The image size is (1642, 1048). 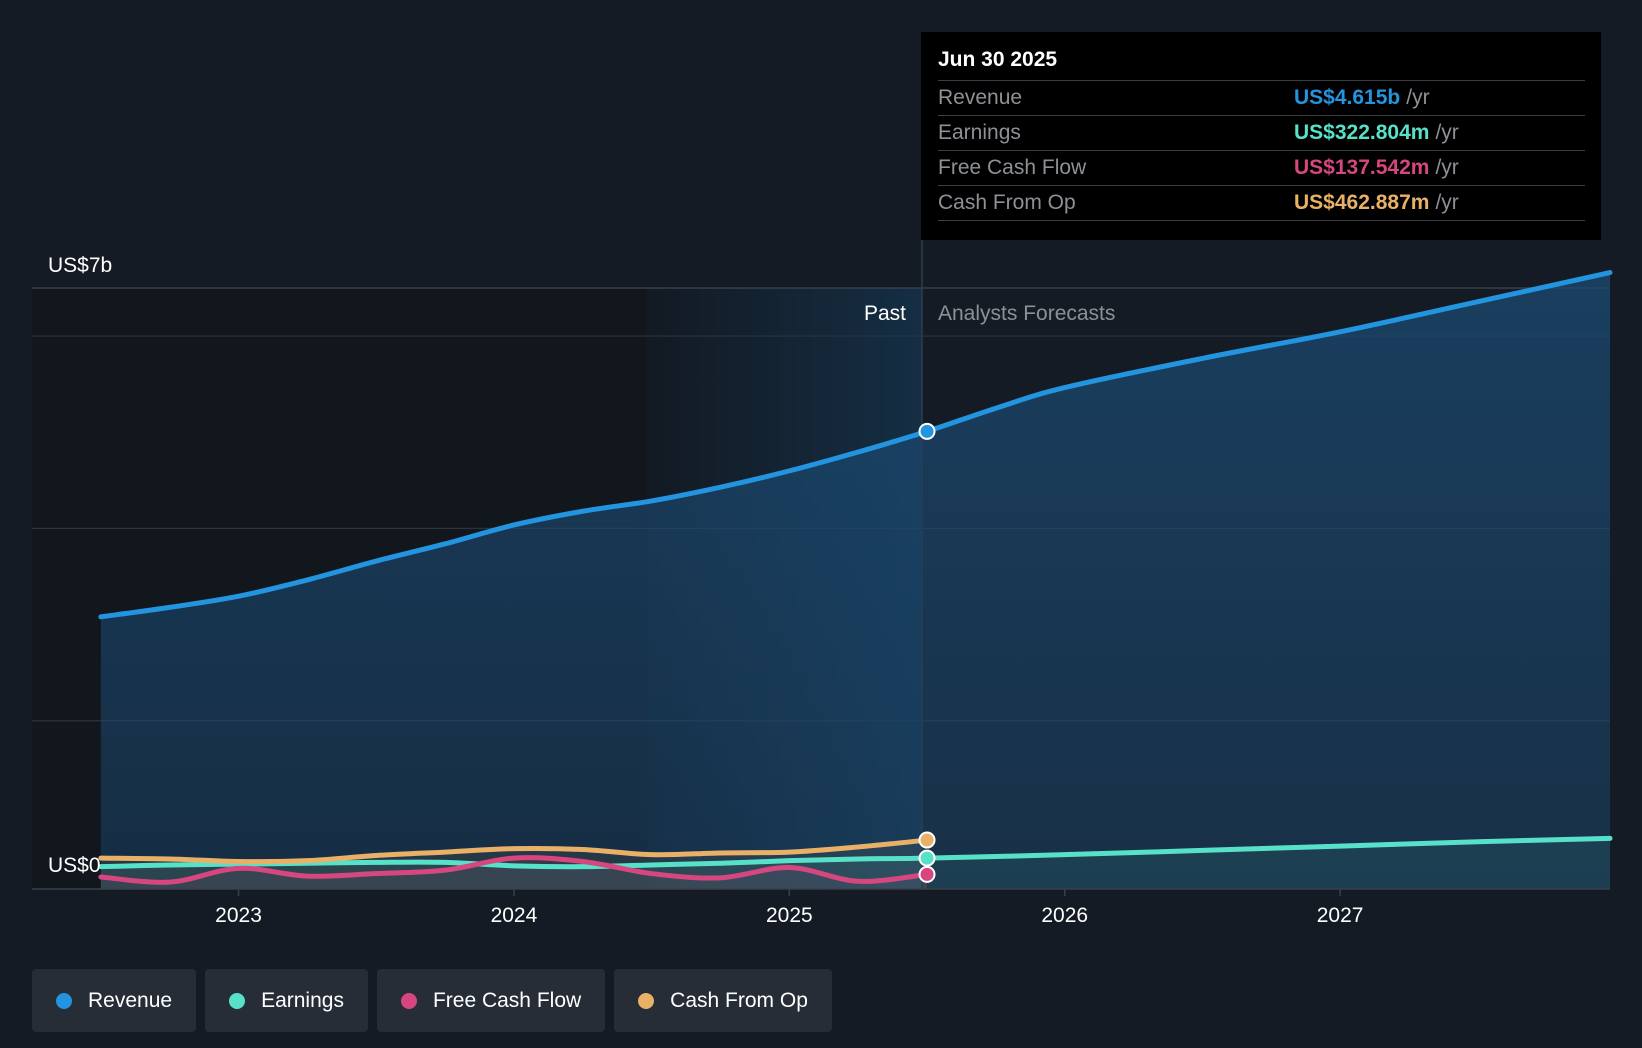 What do you see at coordinates (507, 1000) in the screenshot?
I see `legend-label: Free Cash Flow` at bounding box center [507, 1000].